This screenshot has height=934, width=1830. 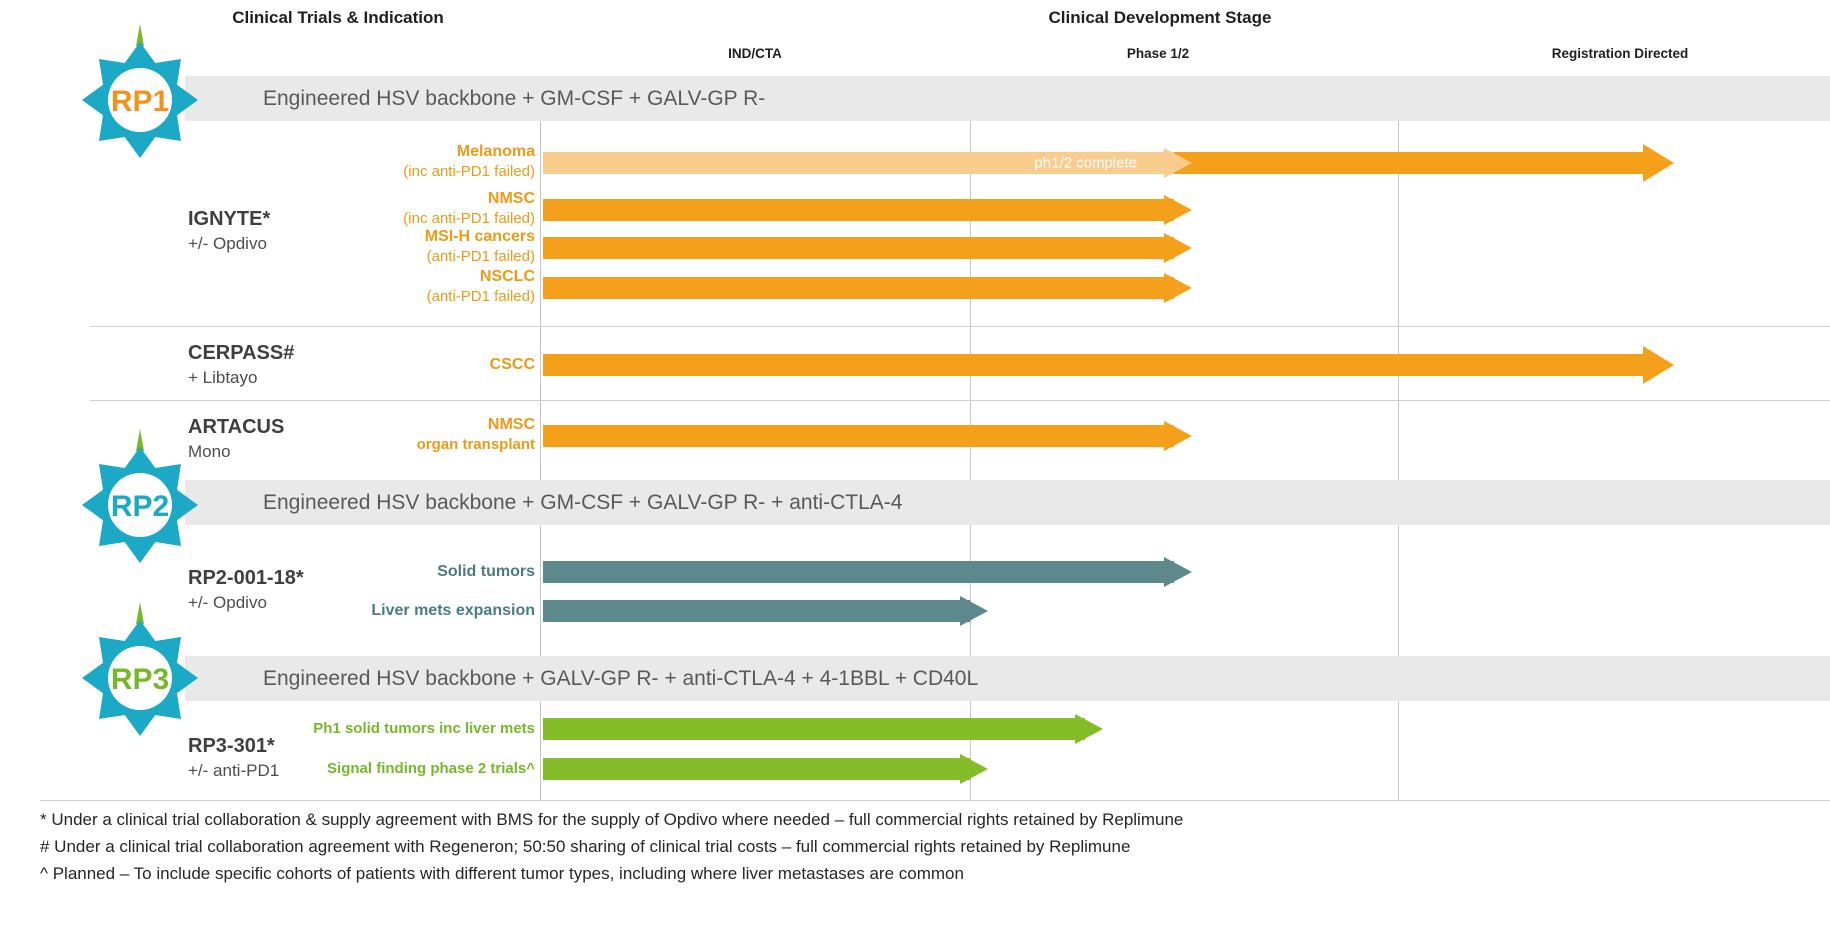 I want to click on indication-cscc: CSCC, so click(x=395, y=365).